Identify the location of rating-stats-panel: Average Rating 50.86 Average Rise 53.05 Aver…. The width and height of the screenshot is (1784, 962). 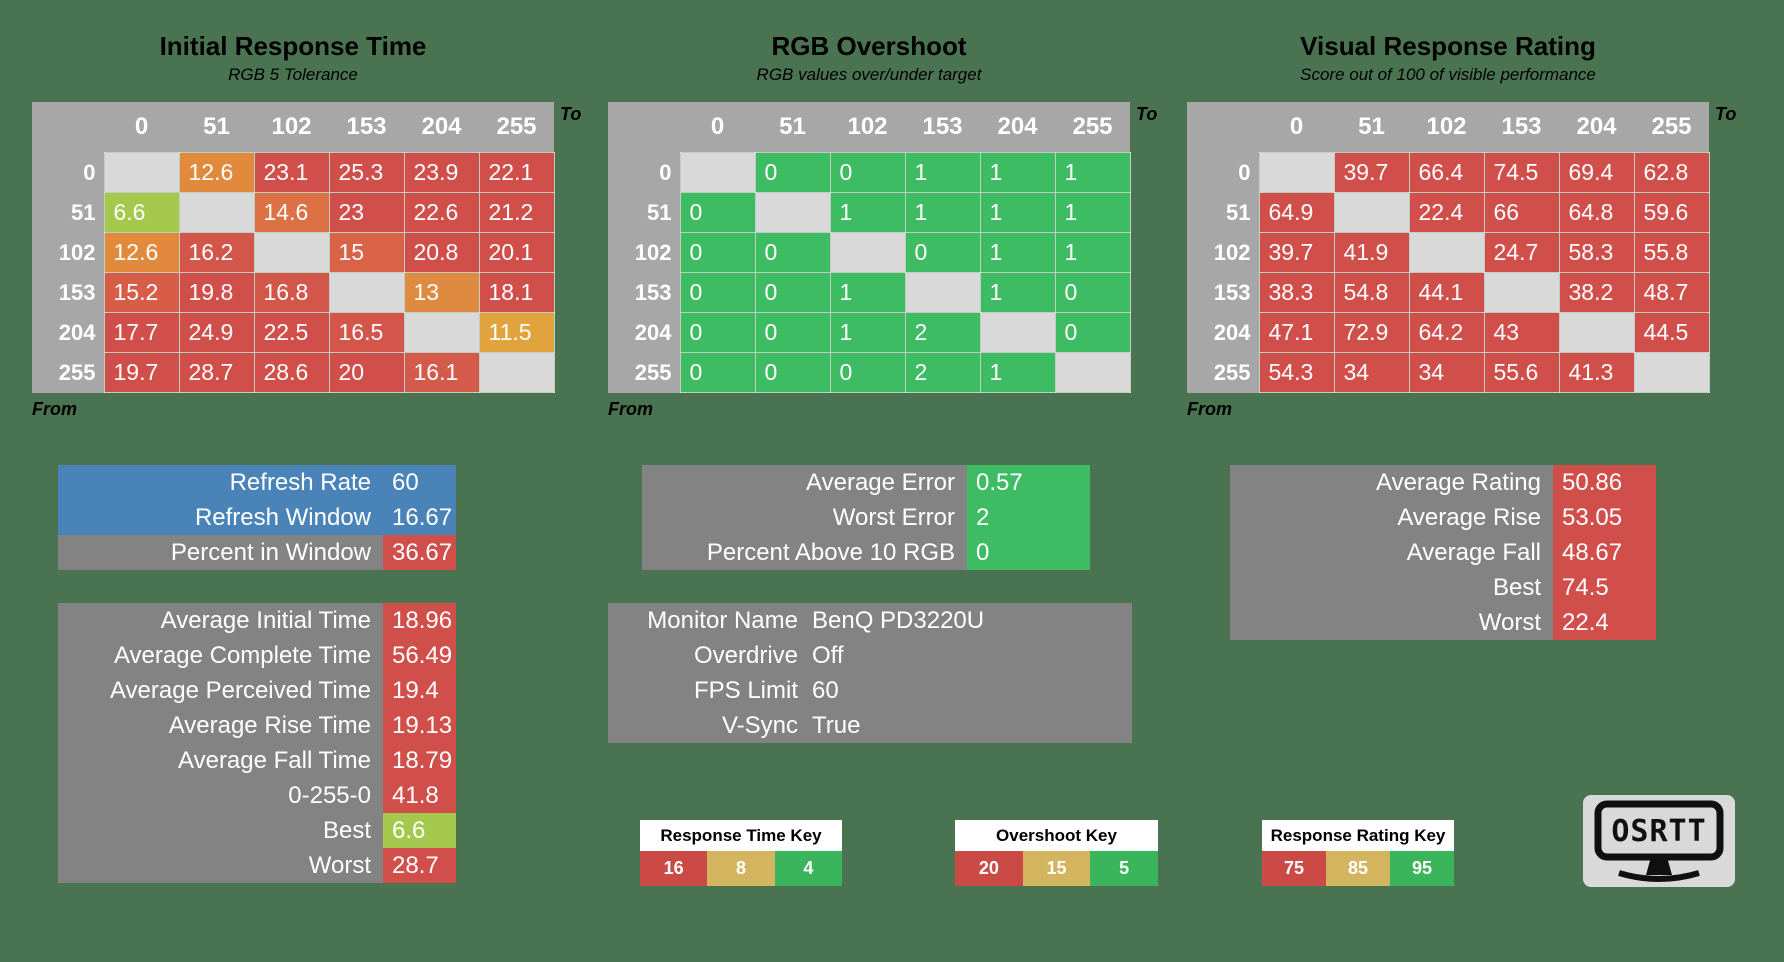
(1443, 552).